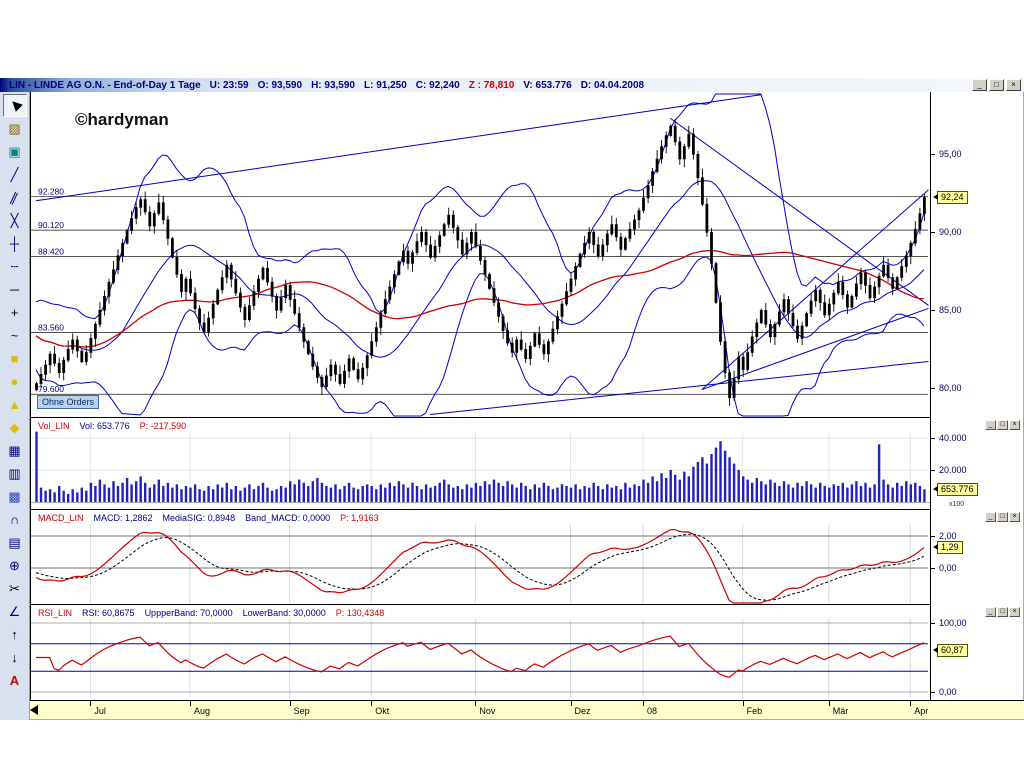 This screenshot has width=1024, height=768. I want to click on parallel-lines-icon: ∥, so click(14, 197).